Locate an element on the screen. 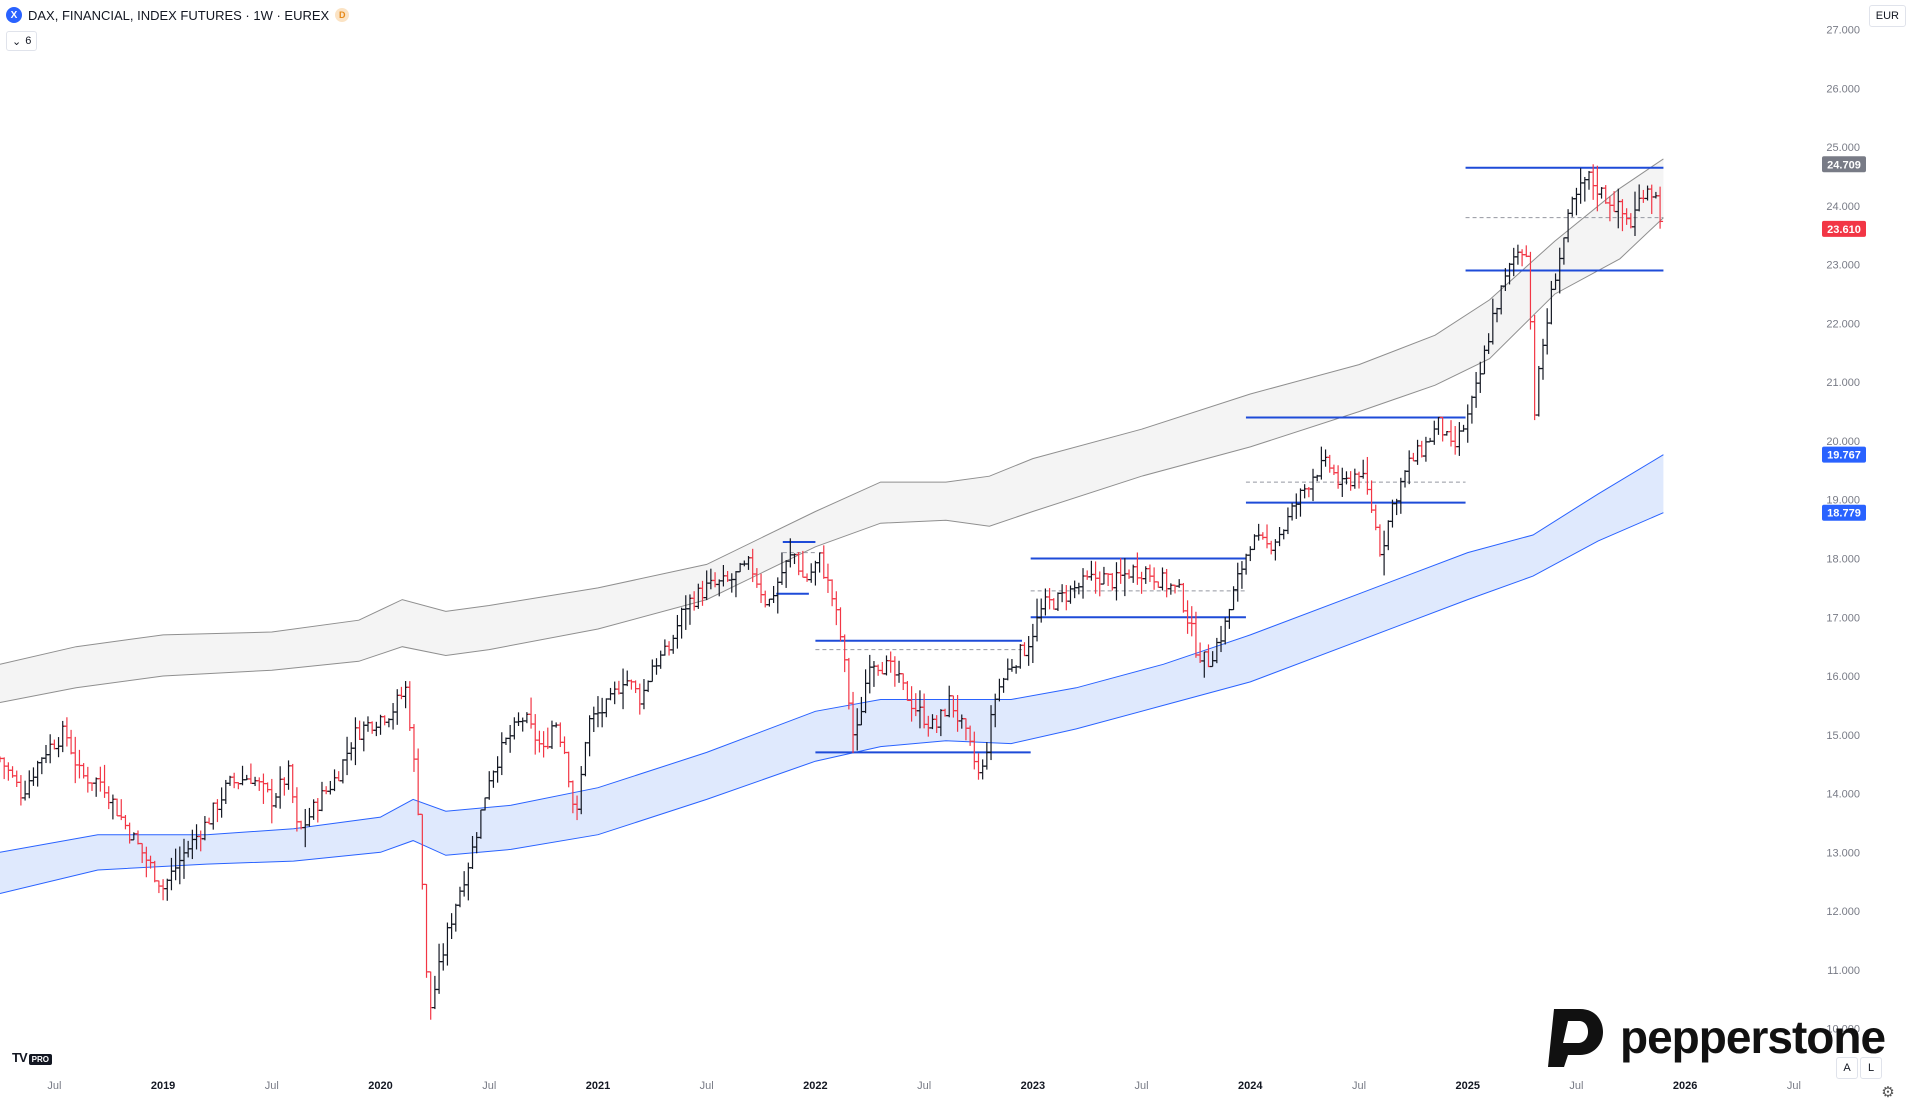 The width and height of the screenshot is (1918, 1106). indicator-count: 6 is located at coordinates (28, 41).